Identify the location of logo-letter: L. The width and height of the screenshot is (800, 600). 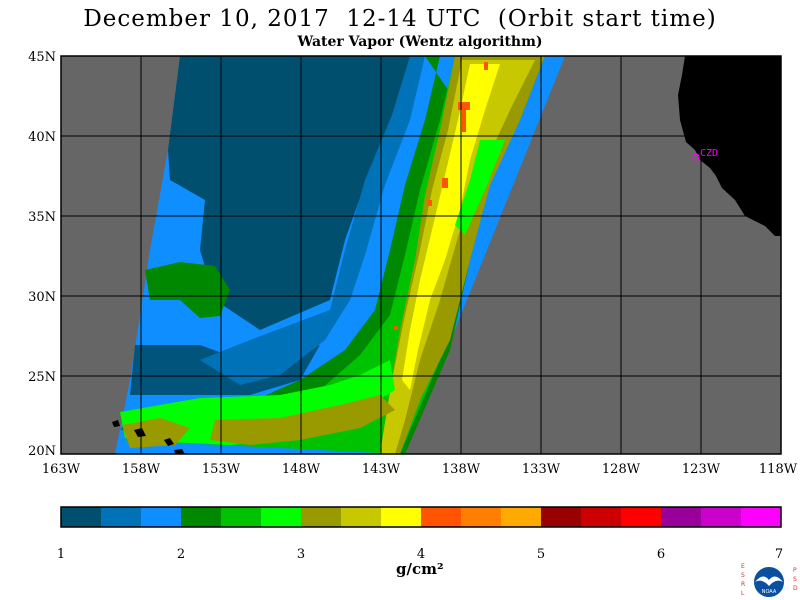
(743, 593).